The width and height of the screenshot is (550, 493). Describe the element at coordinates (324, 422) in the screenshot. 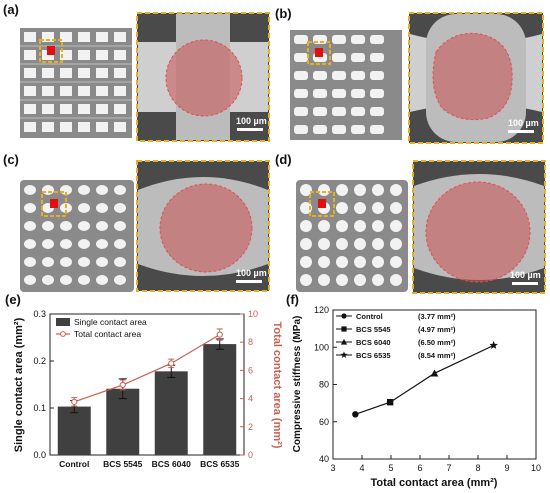

I see `y-tick-label: 60` at that location.